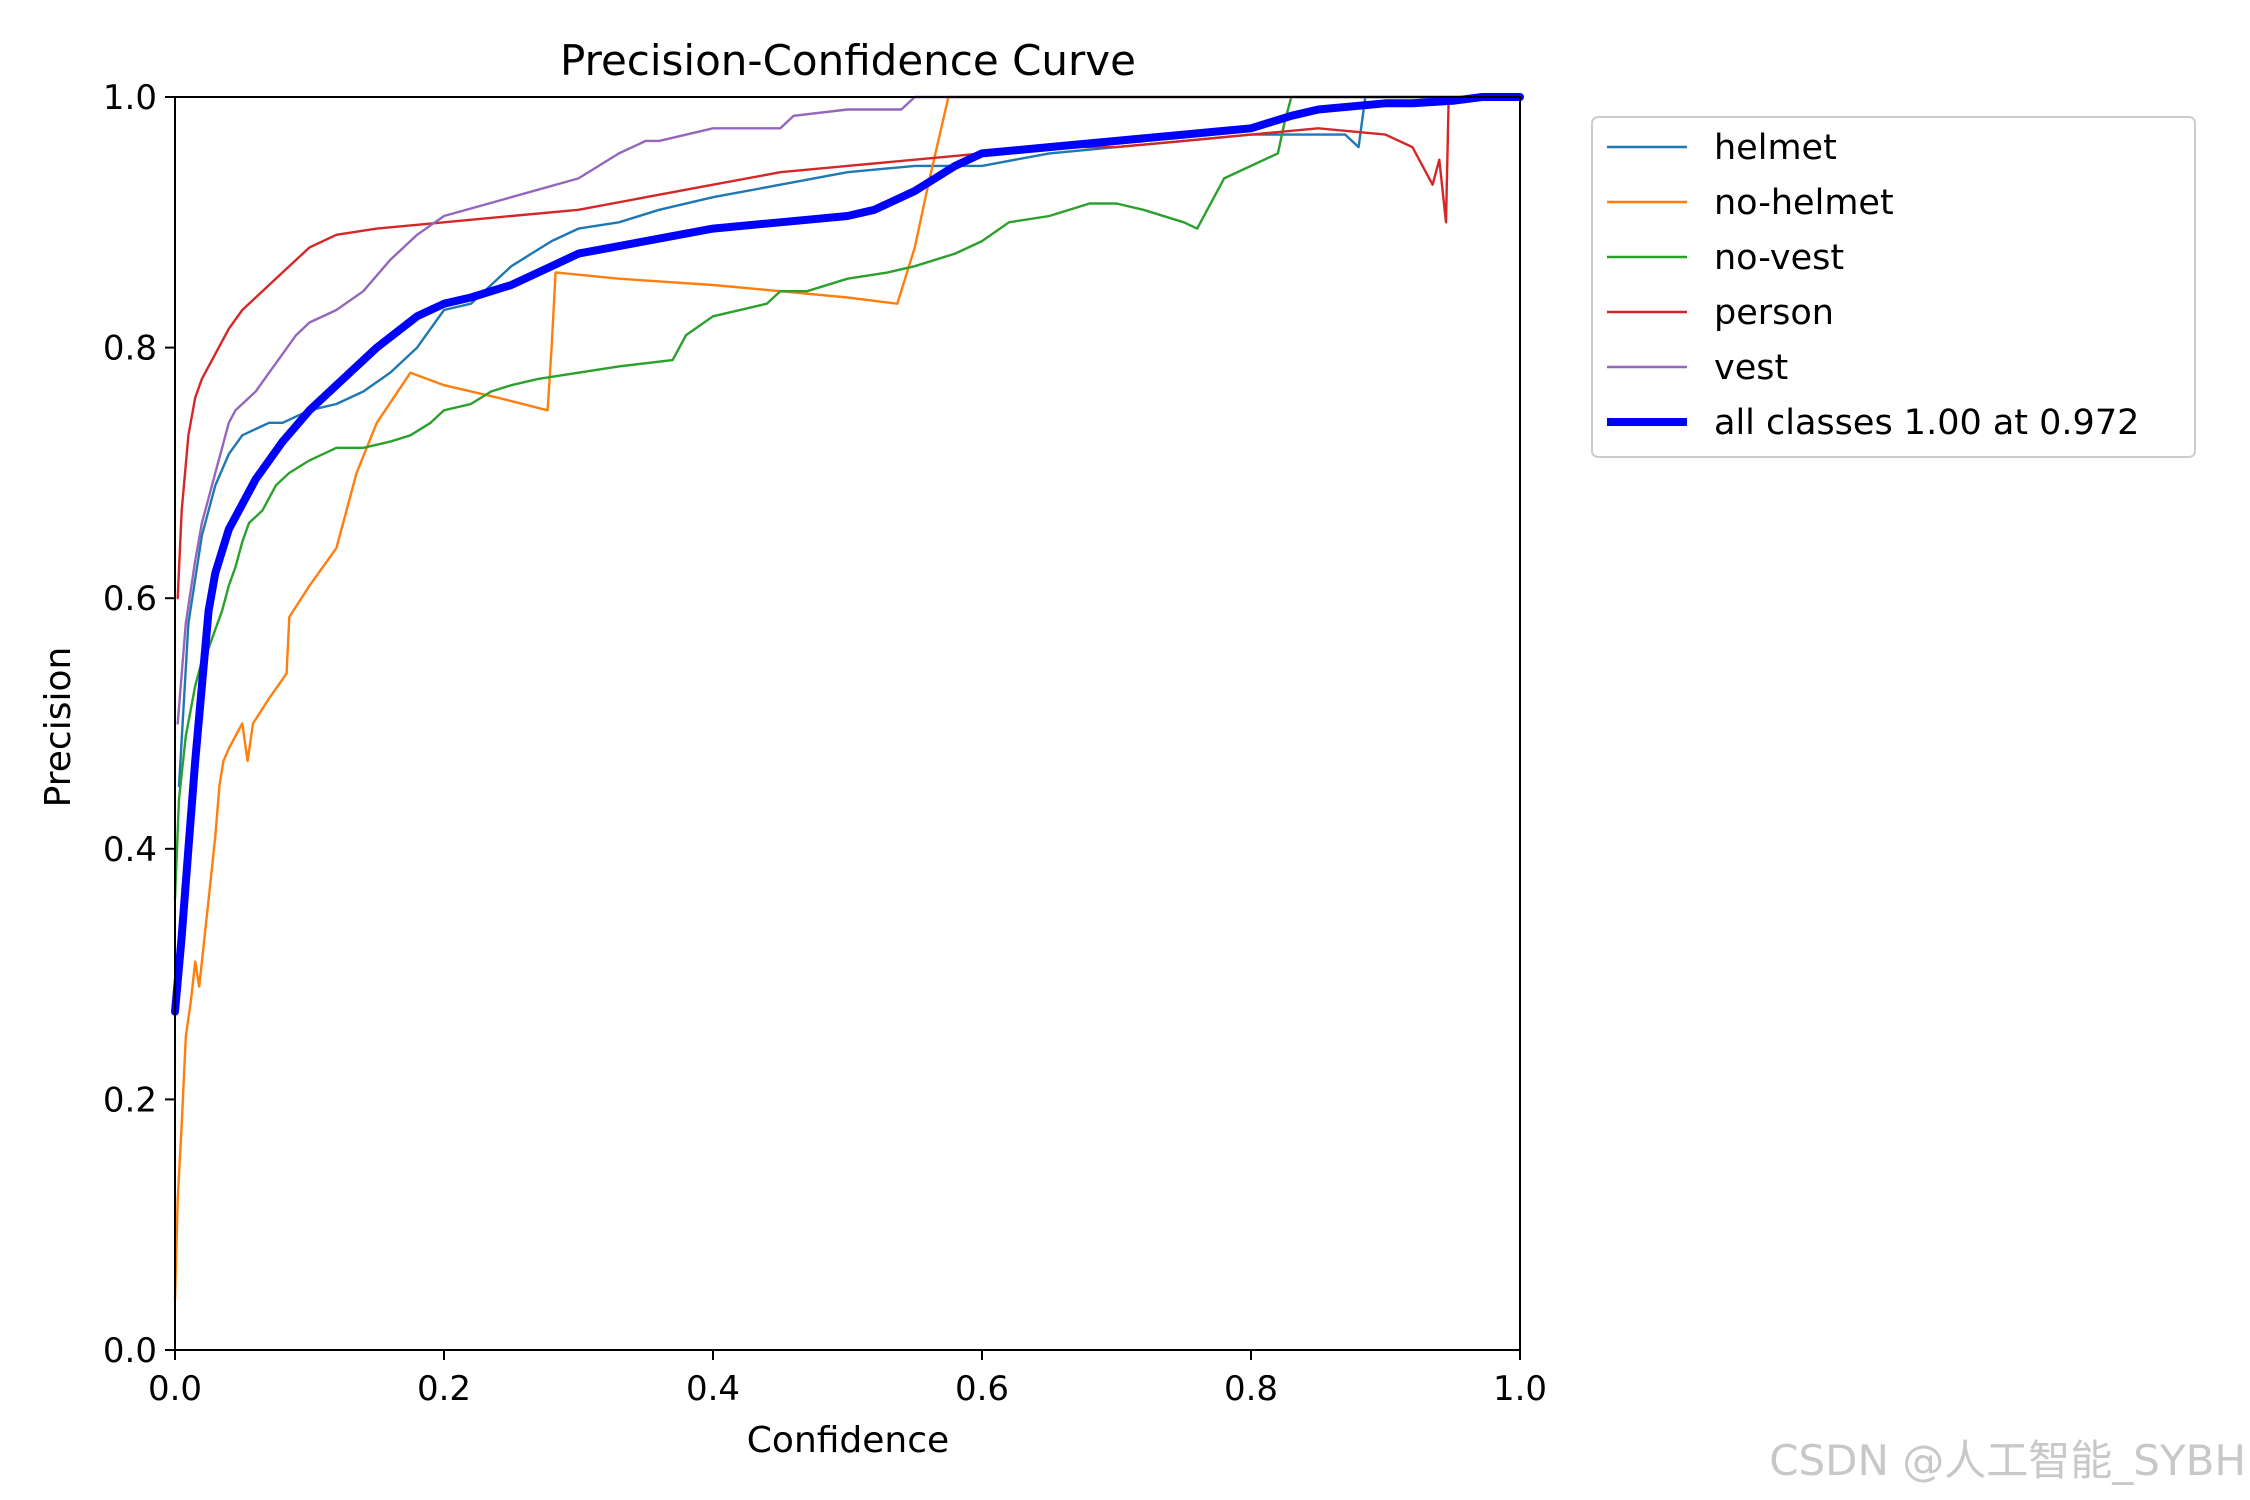  Describe the element at coordinates (130, 1100) in the screenshot. I see `y-tick-label: 0.2` at that location.